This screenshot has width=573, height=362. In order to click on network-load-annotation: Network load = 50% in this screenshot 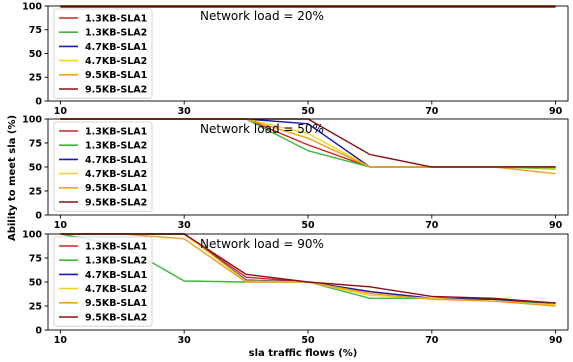, I will do `click(262, 129)`.